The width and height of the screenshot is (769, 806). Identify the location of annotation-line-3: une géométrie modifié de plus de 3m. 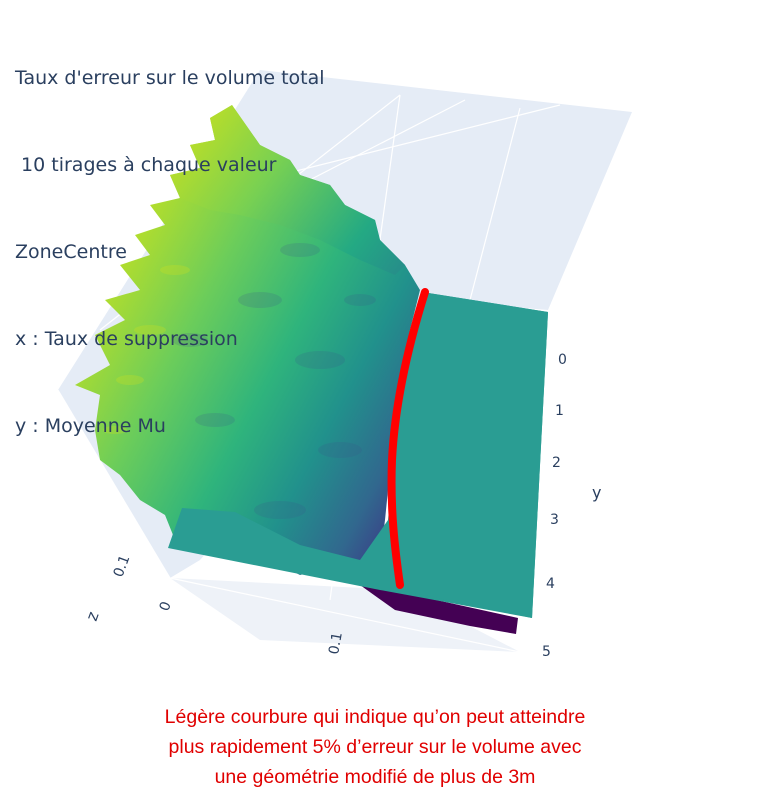
(375, 777).